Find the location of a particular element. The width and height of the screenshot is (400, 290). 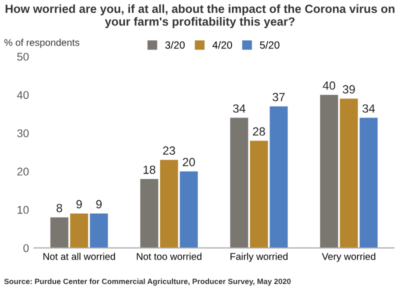

legend-label: 3/20 is located at coordinates (175, 45).